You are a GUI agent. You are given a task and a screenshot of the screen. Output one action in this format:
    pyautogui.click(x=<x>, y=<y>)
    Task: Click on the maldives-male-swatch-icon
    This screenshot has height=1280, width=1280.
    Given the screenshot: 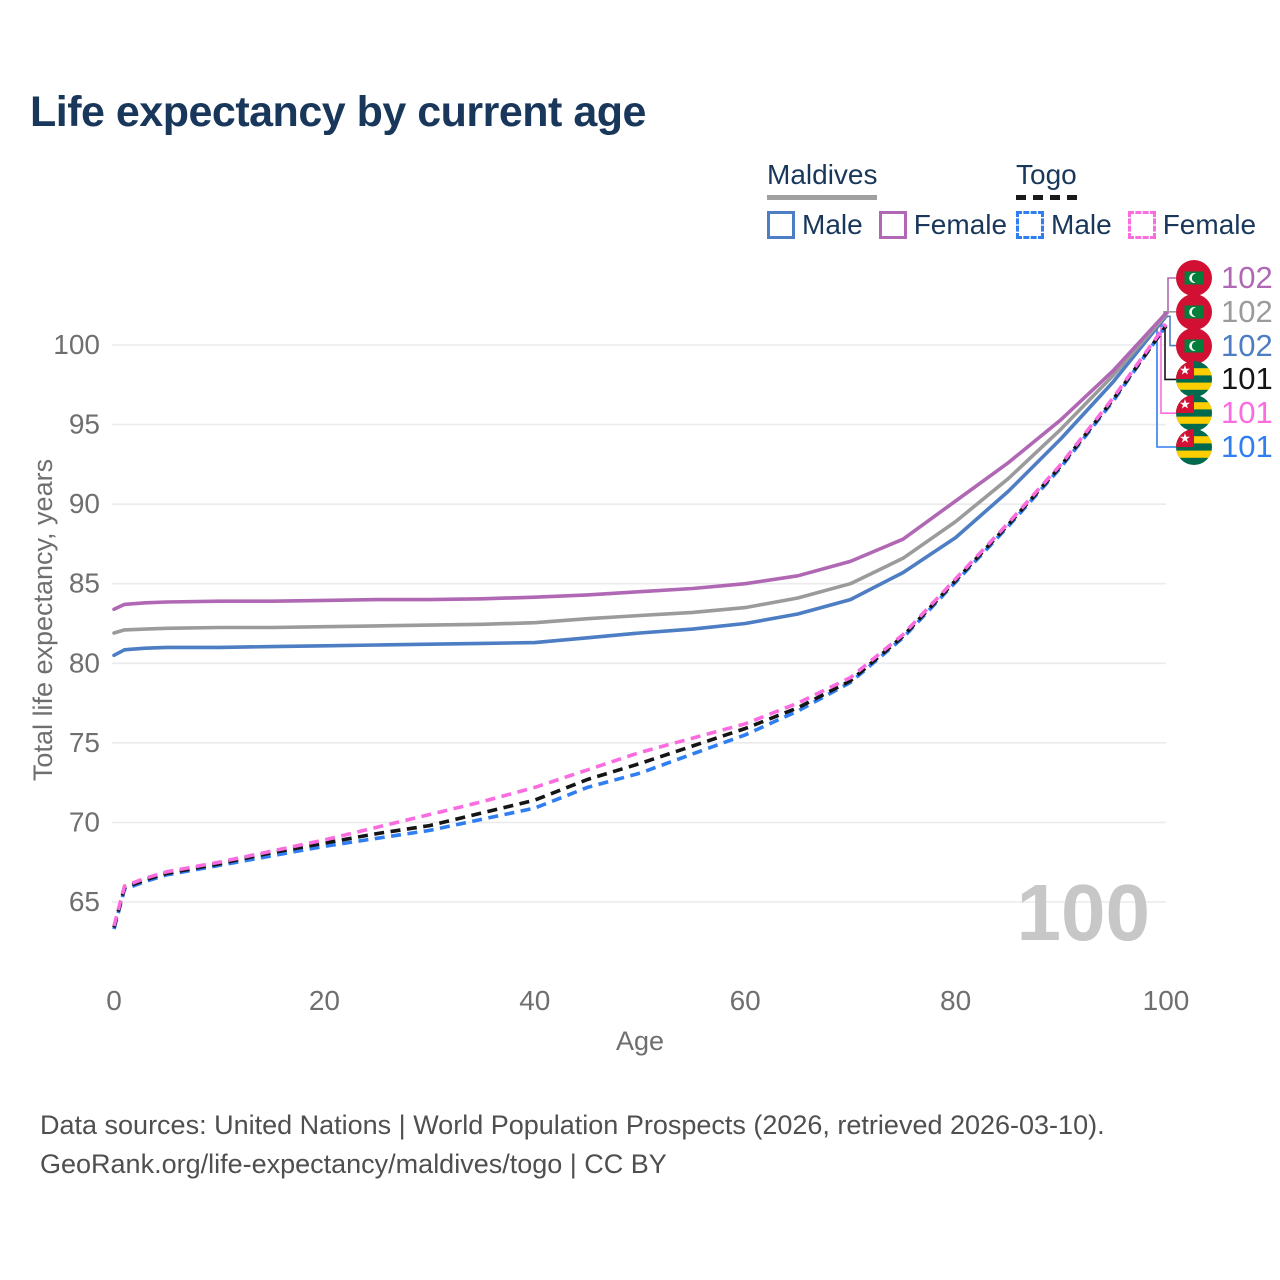 What is the action you would take?
    pyautogui.click(x=781, y=224)
    